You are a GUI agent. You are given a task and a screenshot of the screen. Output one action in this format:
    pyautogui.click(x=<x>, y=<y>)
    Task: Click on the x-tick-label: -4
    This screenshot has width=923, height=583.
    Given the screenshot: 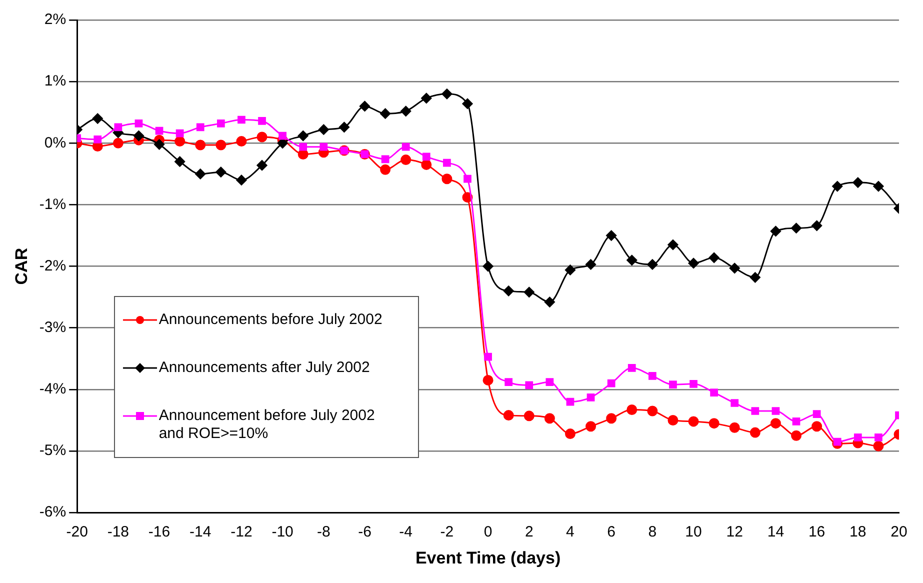 What is the action you would take?
    pyautogui.click(x=406, y=532)
    